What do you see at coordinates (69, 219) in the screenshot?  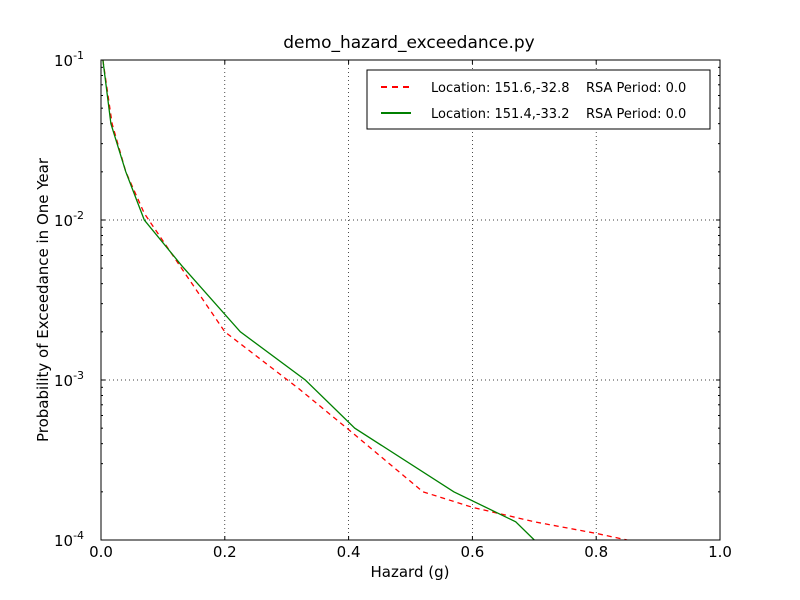 I see `y-tick-label: 10⁻²` at bounding box center [69, 219].